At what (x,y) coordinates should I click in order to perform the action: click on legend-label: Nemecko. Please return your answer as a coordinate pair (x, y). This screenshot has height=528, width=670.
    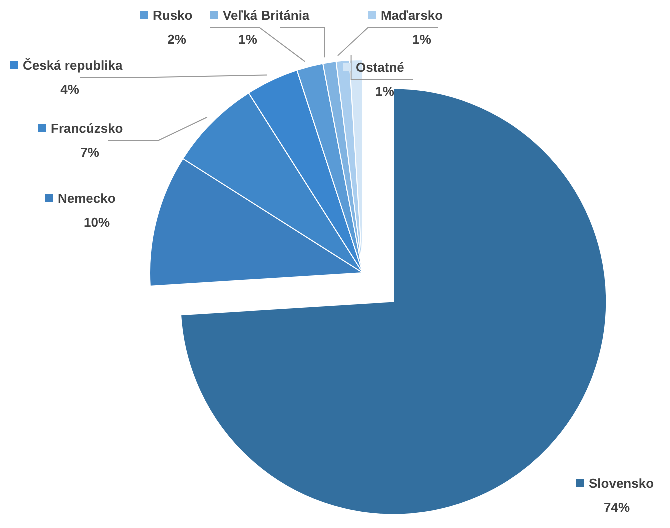
    Looking at the image, I should click on (87, 198).